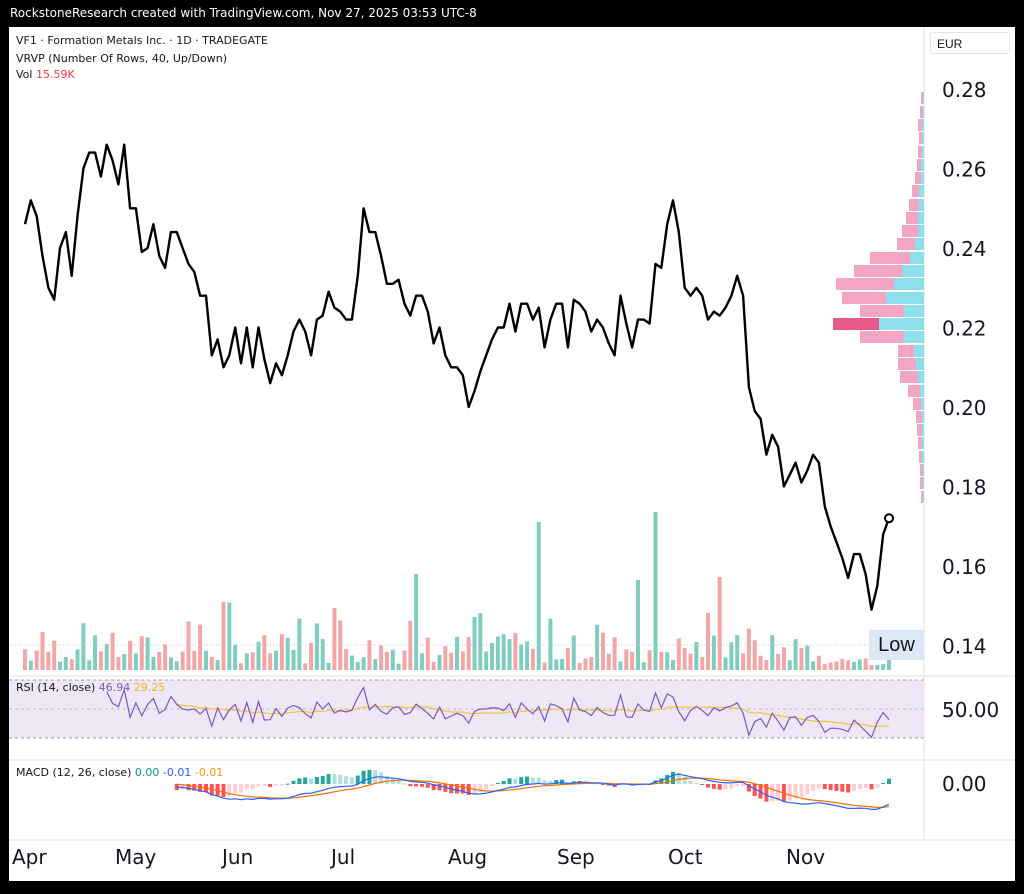  I want to click on price-tick-label: 0.22, so click(964, 329).